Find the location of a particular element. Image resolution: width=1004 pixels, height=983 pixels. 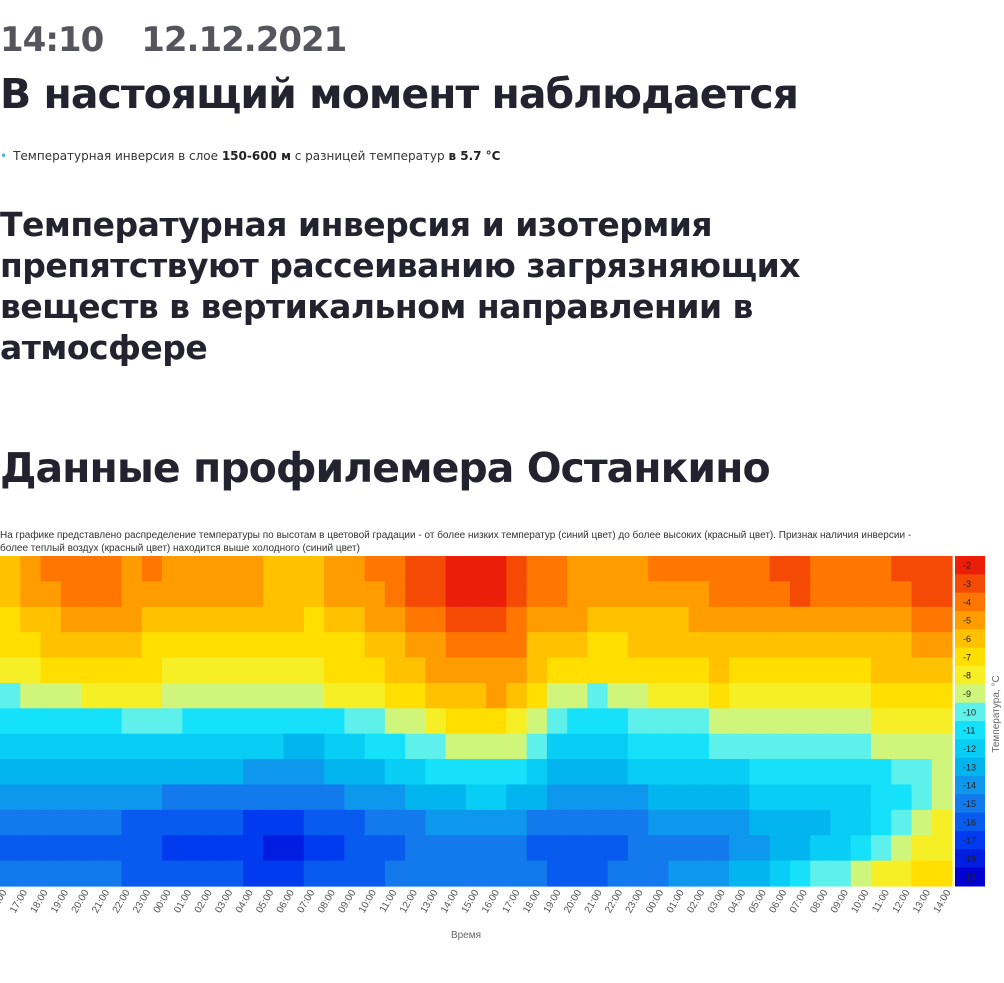

x-tick-label: 08:00 is located at coordinates (327, 902).